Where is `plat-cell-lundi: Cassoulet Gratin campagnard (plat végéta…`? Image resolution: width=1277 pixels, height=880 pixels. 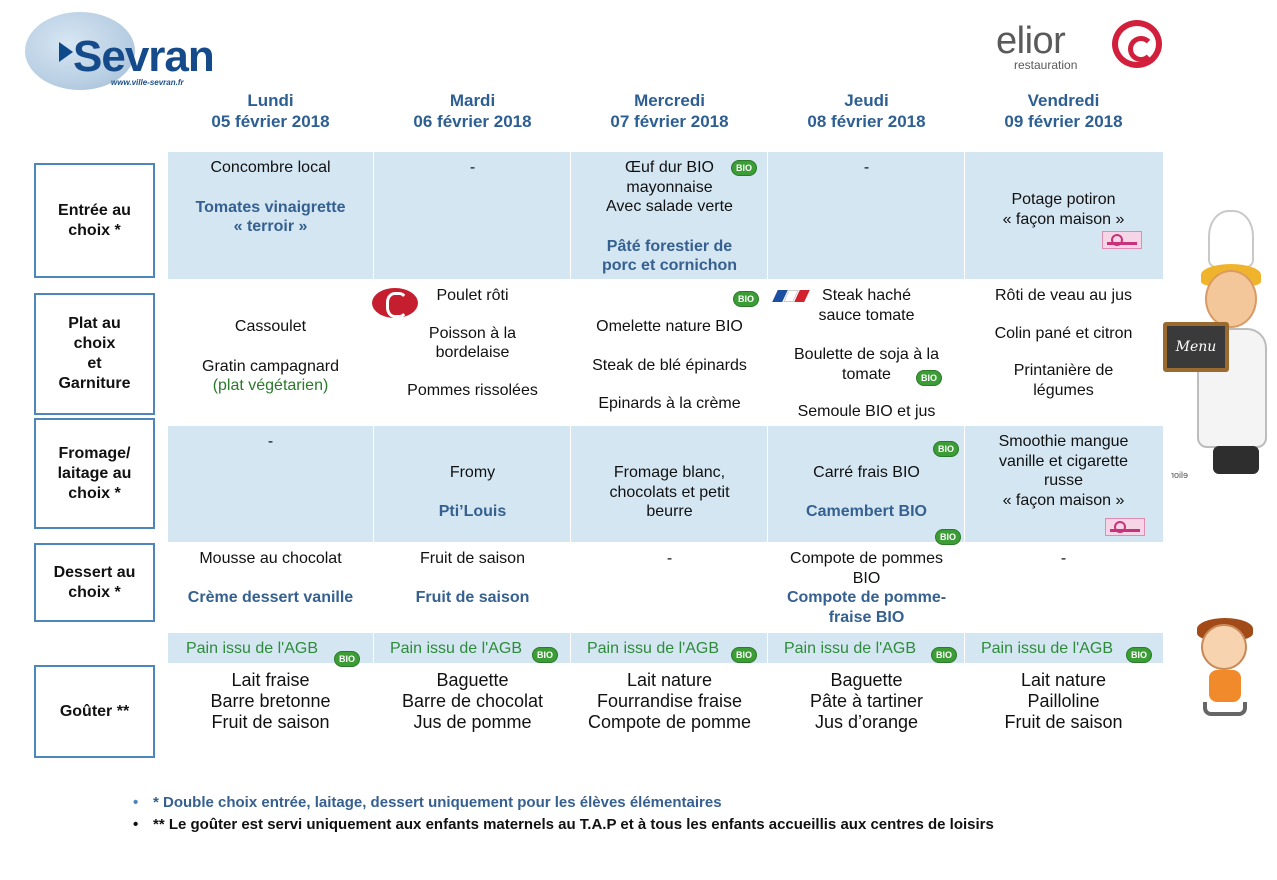
plat-cell-lundi: Cassoulet Gratin campagnard (plat végéta… is located at coordinates (270, 356).